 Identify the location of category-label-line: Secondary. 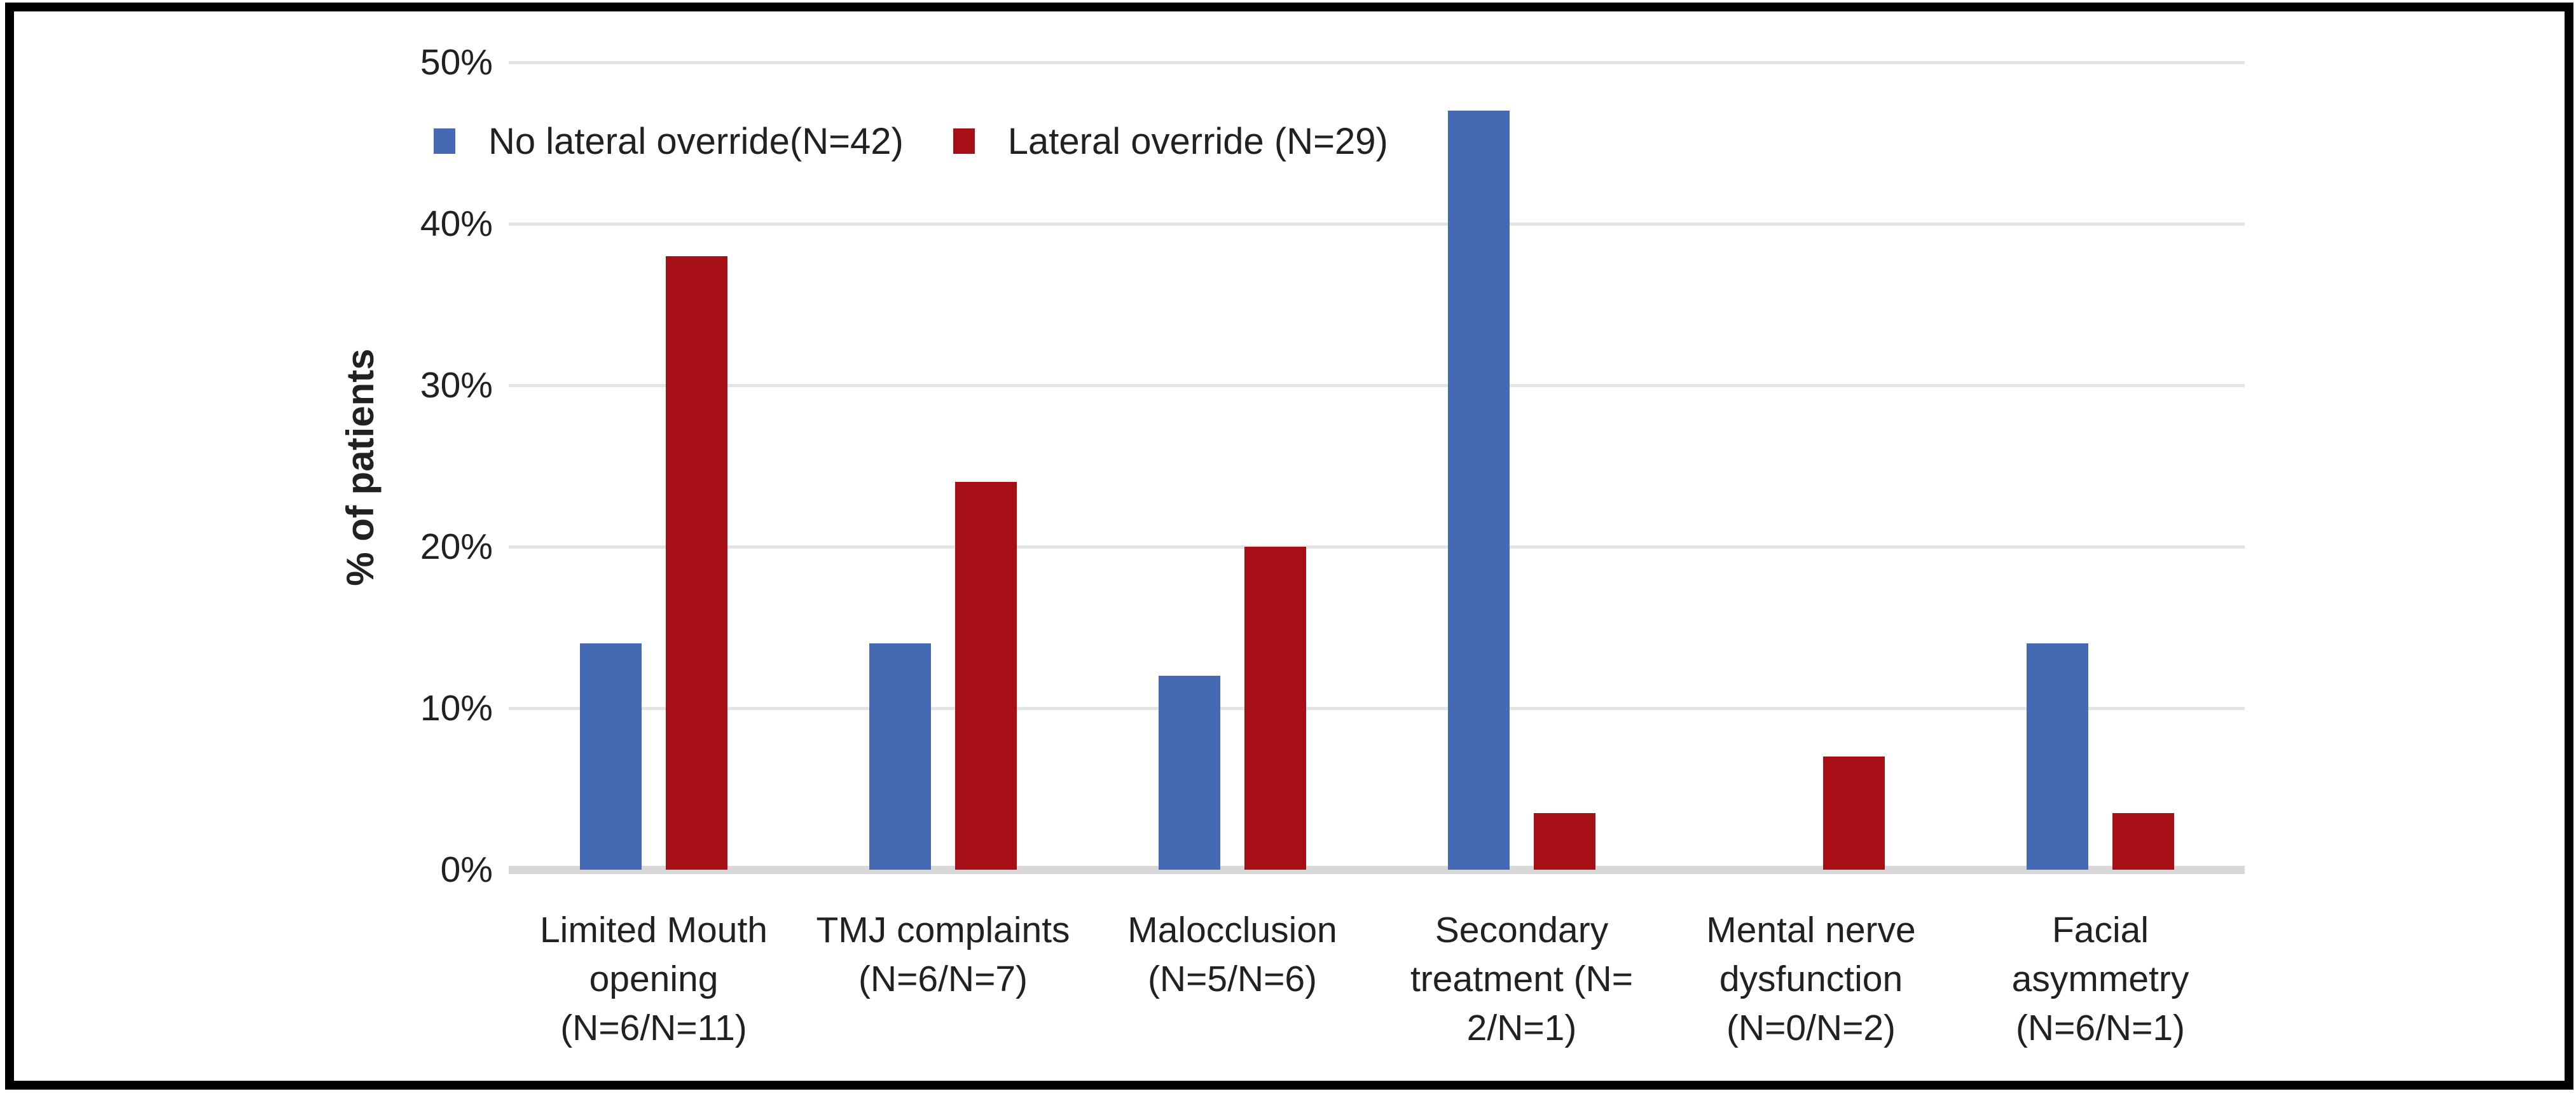
(1522, 930).